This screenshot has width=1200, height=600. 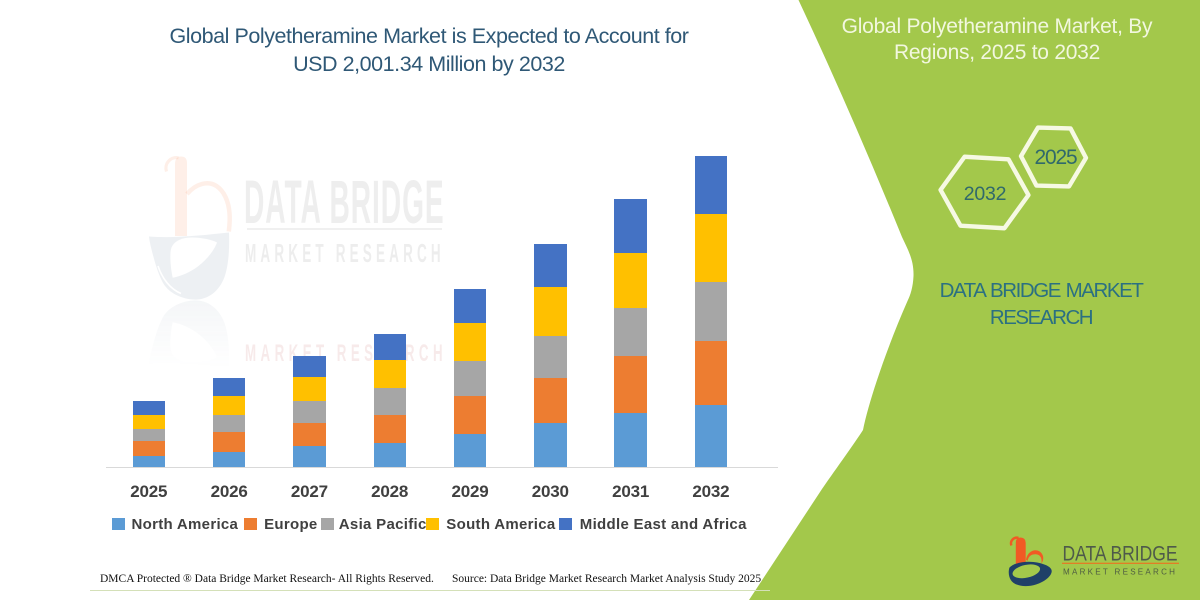 What do you see at coordinates (1056, 157) in the screenshot?
I see `svg-text: 2025` at bounding box center [1056, 157].